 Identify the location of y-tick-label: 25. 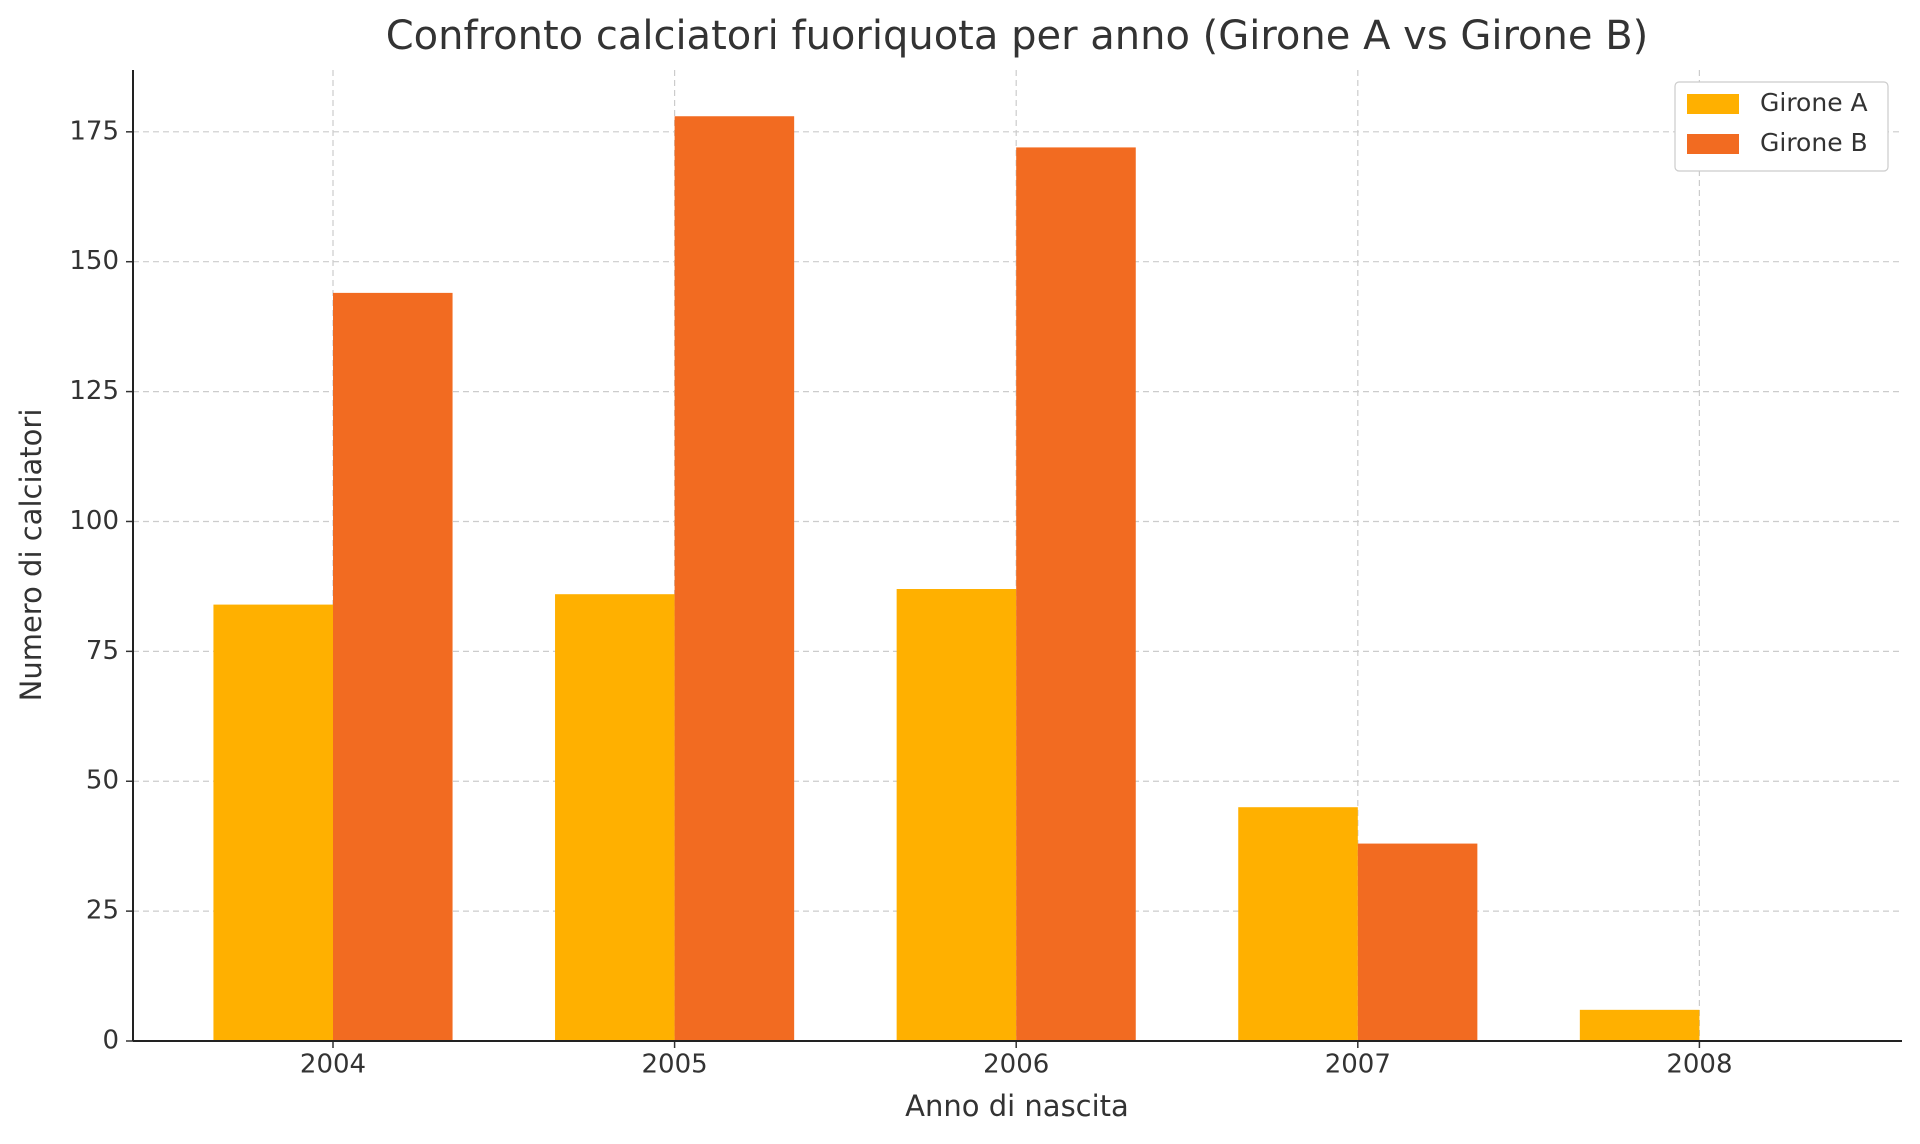
(102, 911).